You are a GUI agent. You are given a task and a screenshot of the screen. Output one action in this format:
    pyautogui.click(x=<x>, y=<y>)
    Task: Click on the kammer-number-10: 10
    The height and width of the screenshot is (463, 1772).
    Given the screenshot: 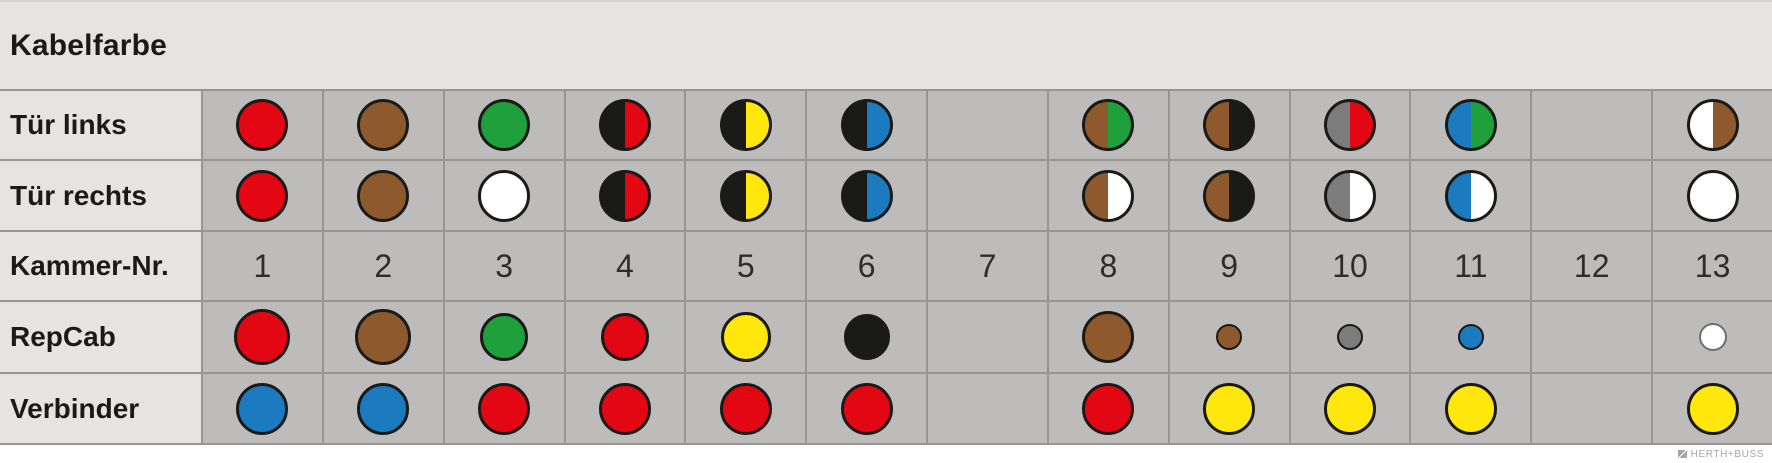 What is the action you would take?
    pyautogui.click(x=1350, y=266)
    